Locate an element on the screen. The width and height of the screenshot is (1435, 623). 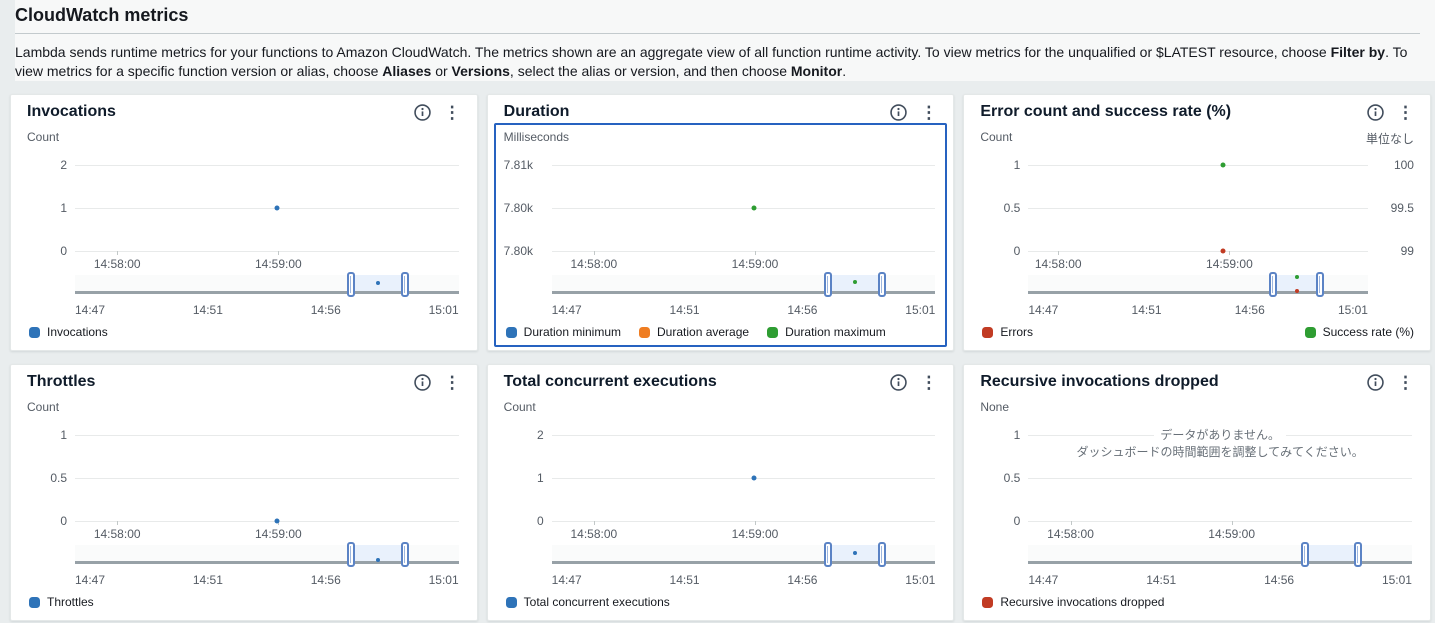
legend: Invocations is located at coordinates (244, 332).